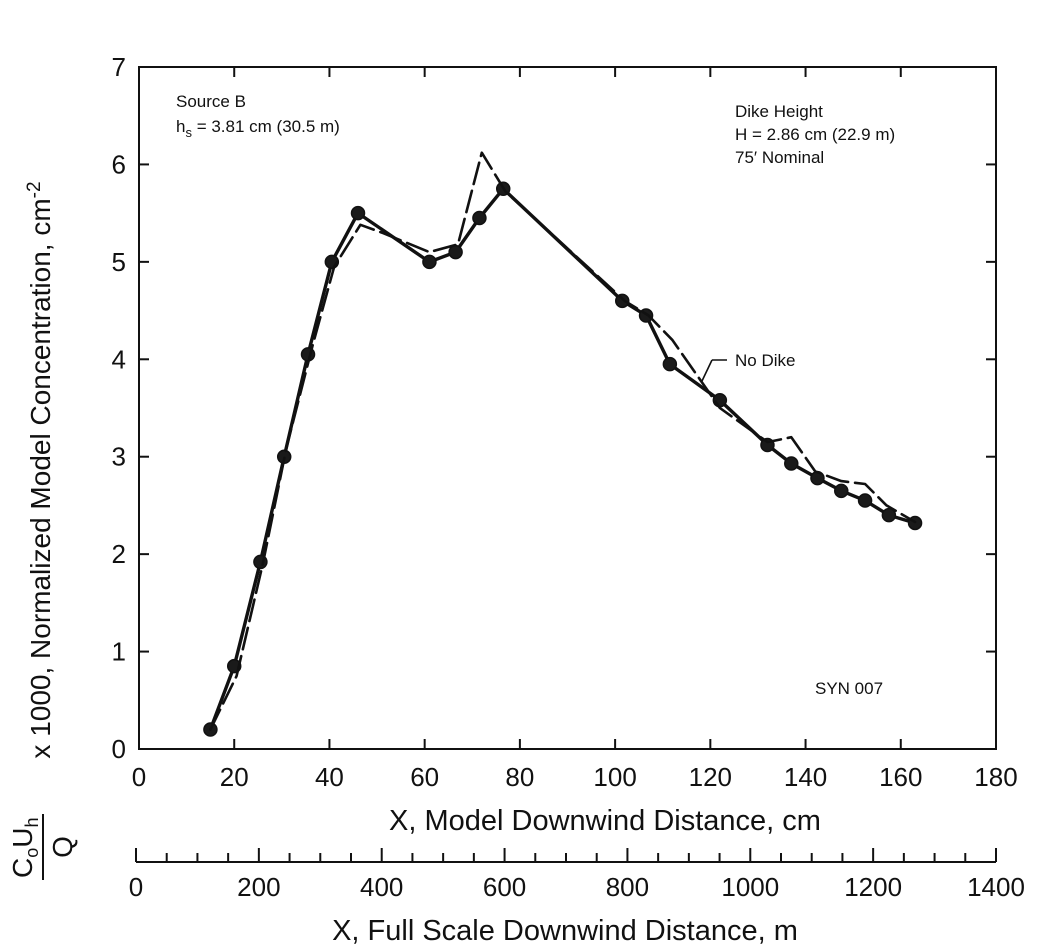 The width and height of the screenshot is (1052, 948). What do you see at coordinates (805, 777) in the screenshot?
I see `x-tick-label: 140` at bounding box center [805, 777].